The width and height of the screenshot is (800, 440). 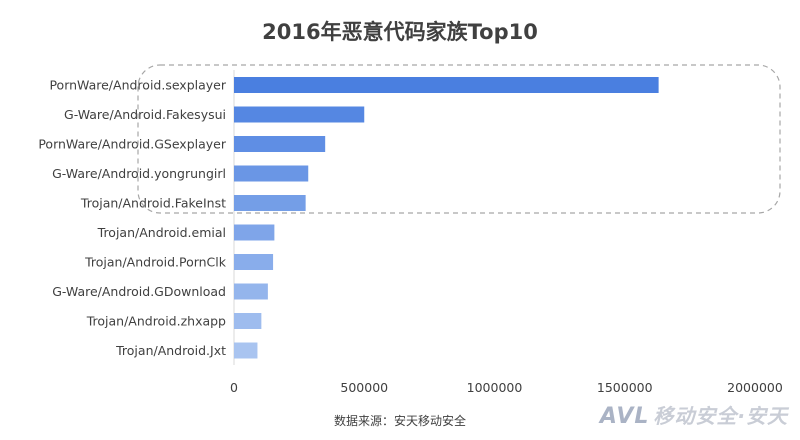 What do you see at coordinates (400, 32) in the screenshot?
I see `chart-title: 2016年恶意代码家族Top10` at bounding box center [400, 32].